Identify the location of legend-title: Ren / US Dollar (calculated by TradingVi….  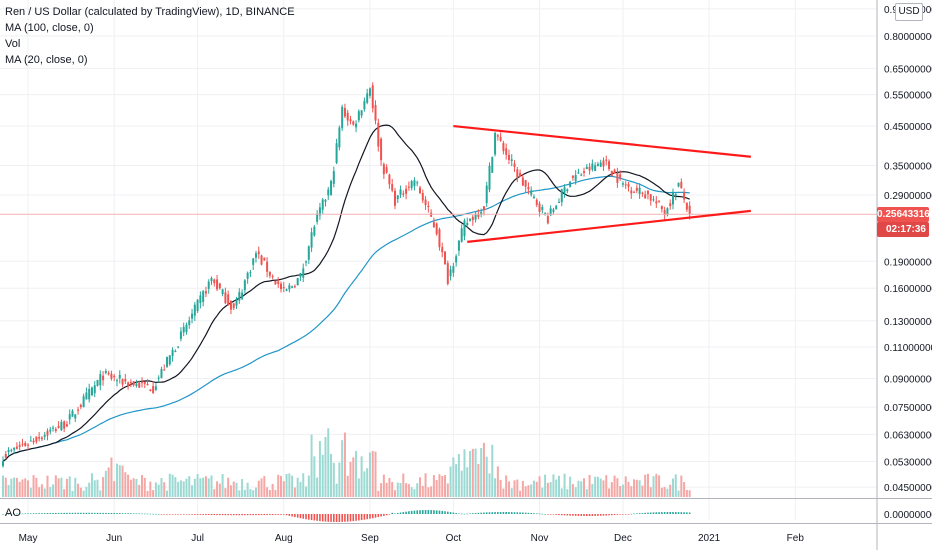
(150, 12).